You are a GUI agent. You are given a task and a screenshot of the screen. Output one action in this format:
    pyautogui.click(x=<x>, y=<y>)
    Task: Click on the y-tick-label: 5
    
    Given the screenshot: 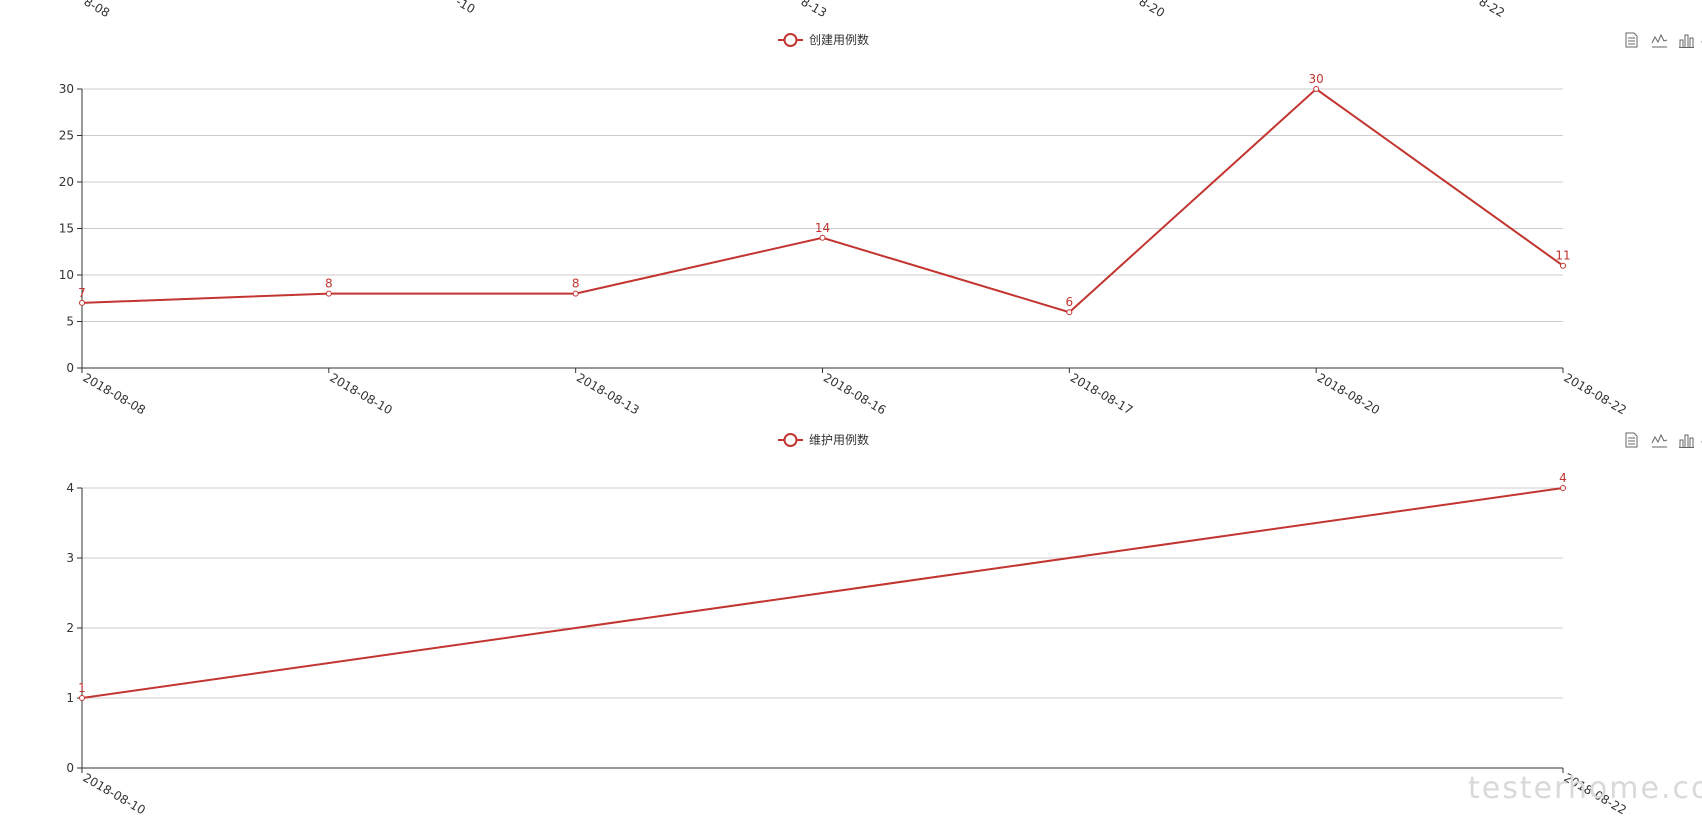 What is the action you would take?
    pyautogui.click(x=70, y=322)
    